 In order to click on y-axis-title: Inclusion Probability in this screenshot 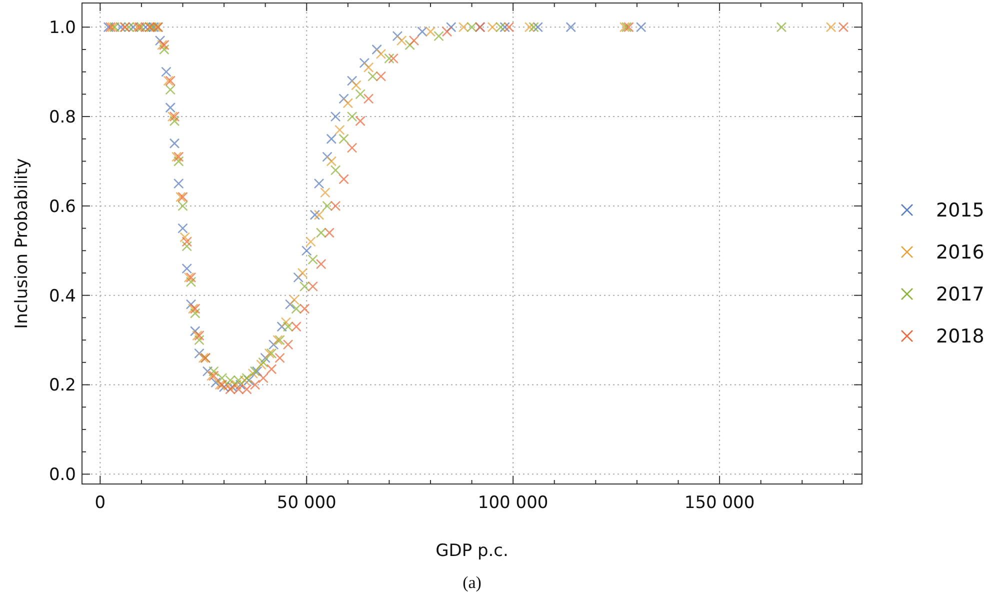, I will do `click(22, 243)`.